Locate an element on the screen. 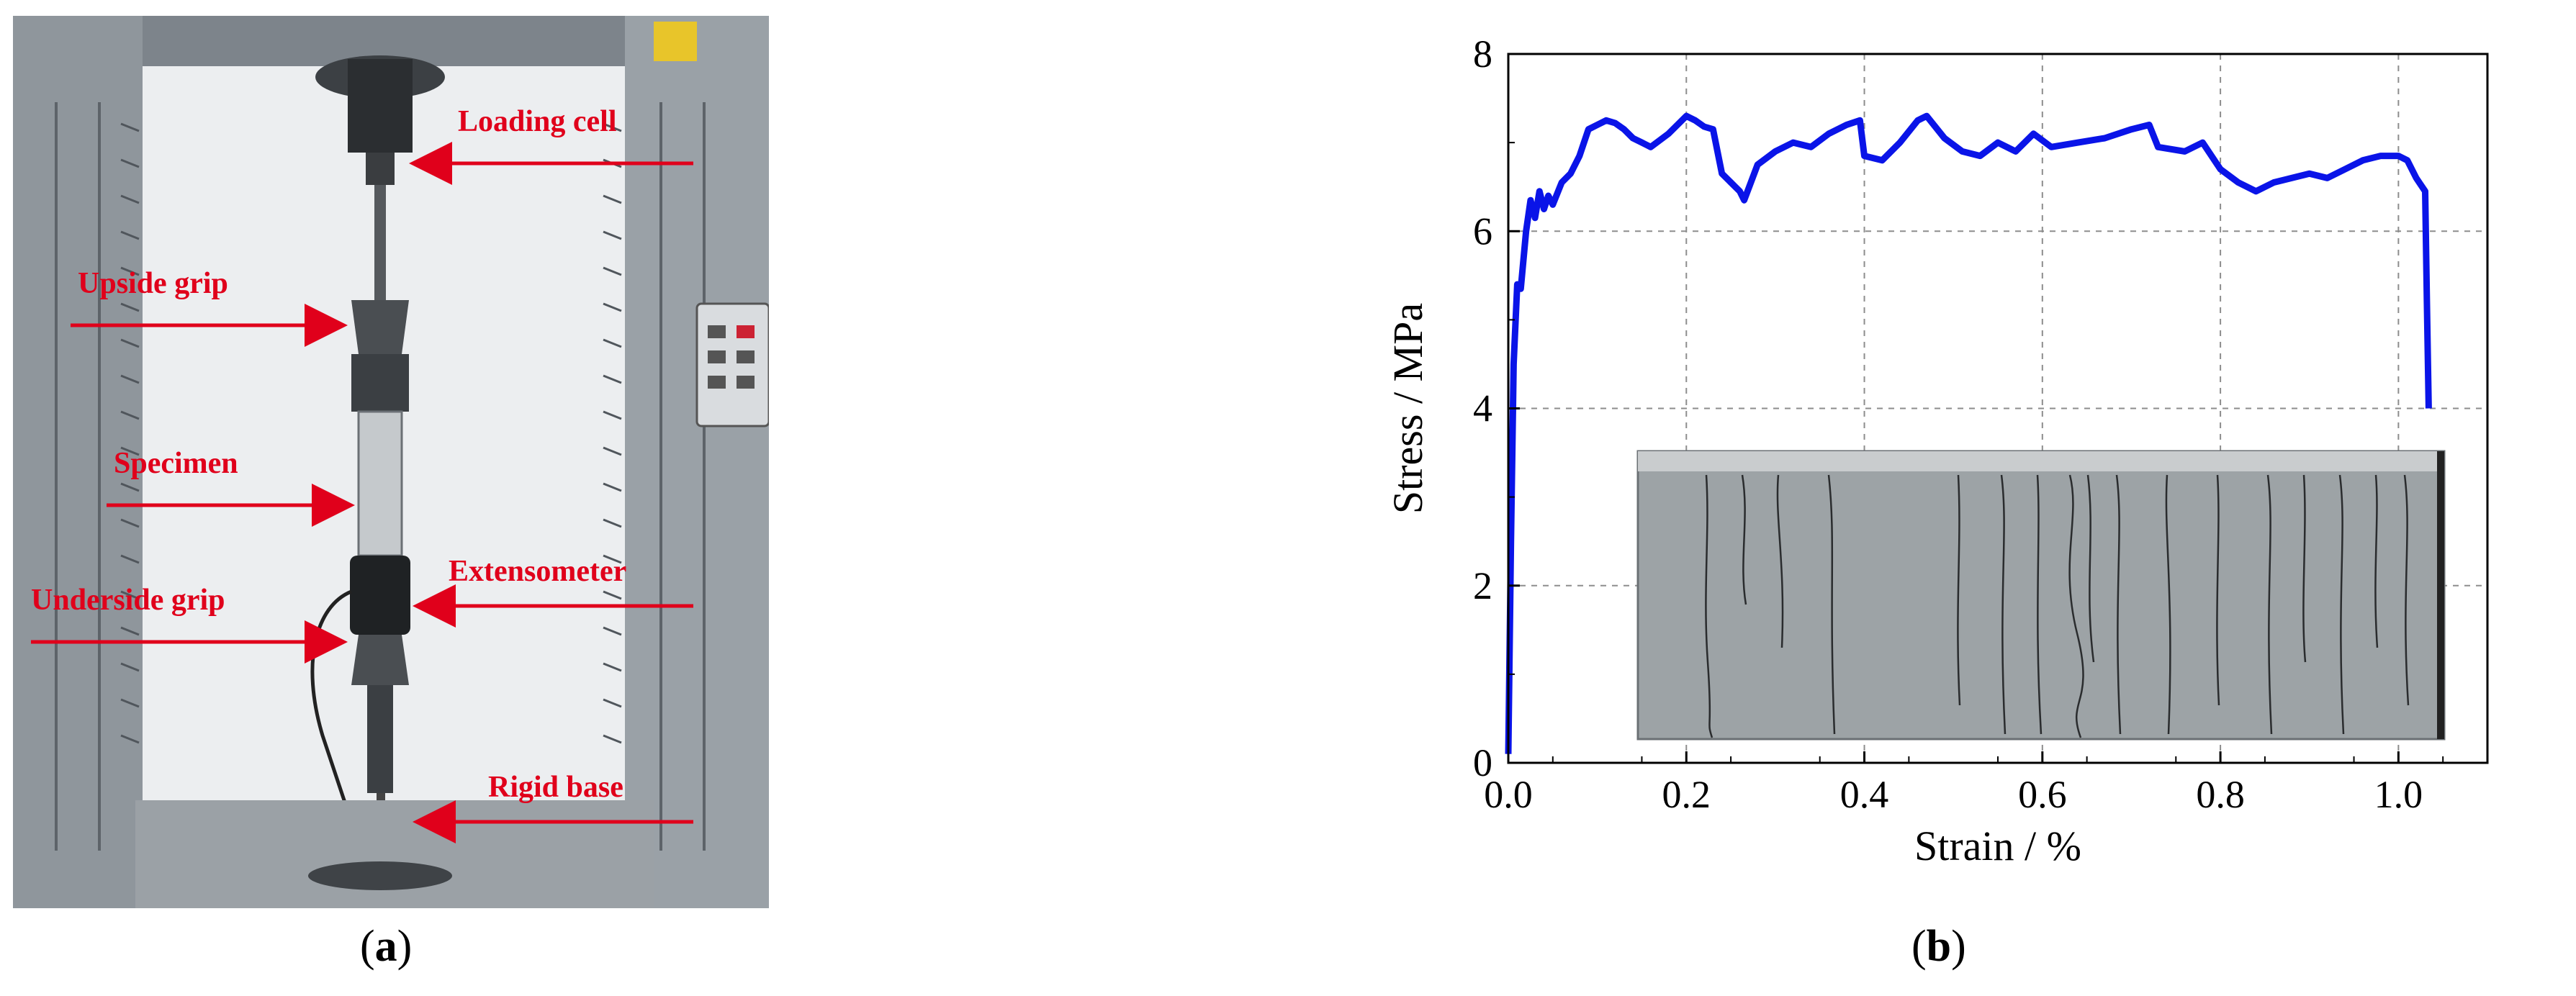 The width and height of the screenshot is (2576, 996). y-tick-label: 8 is located at coordinates (1482, 54).